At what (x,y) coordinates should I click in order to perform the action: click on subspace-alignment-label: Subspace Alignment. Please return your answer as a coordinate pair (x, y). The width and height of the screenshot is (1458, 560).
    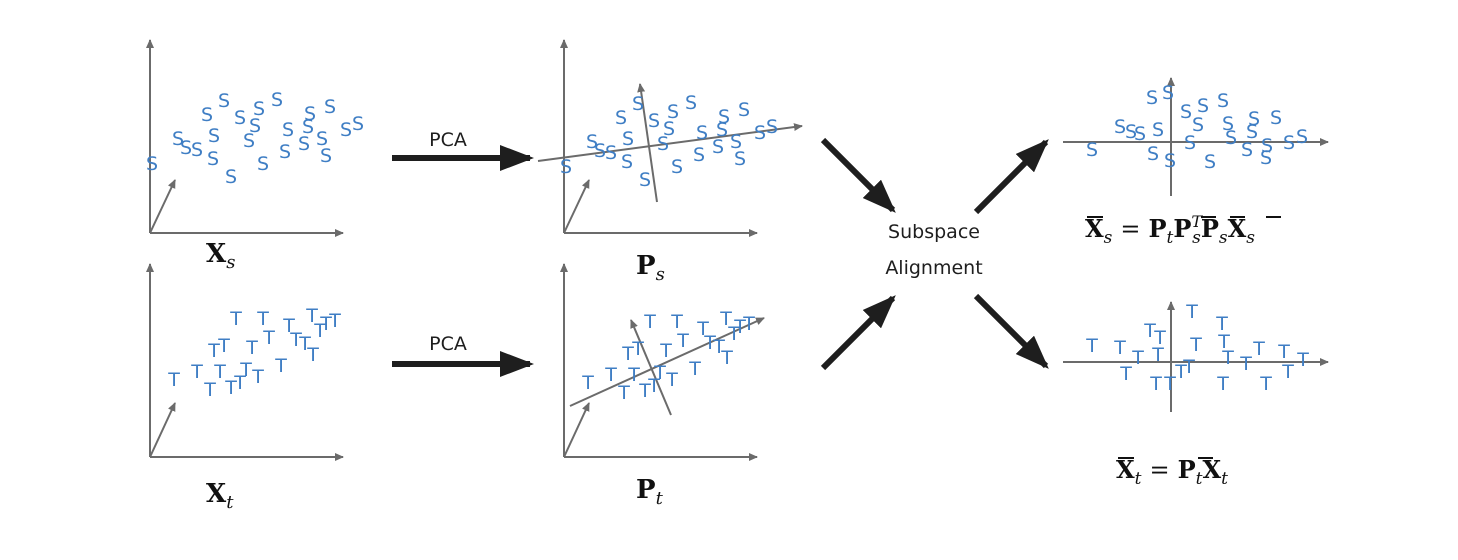
    Looking at the image, I should click on (933, 250).